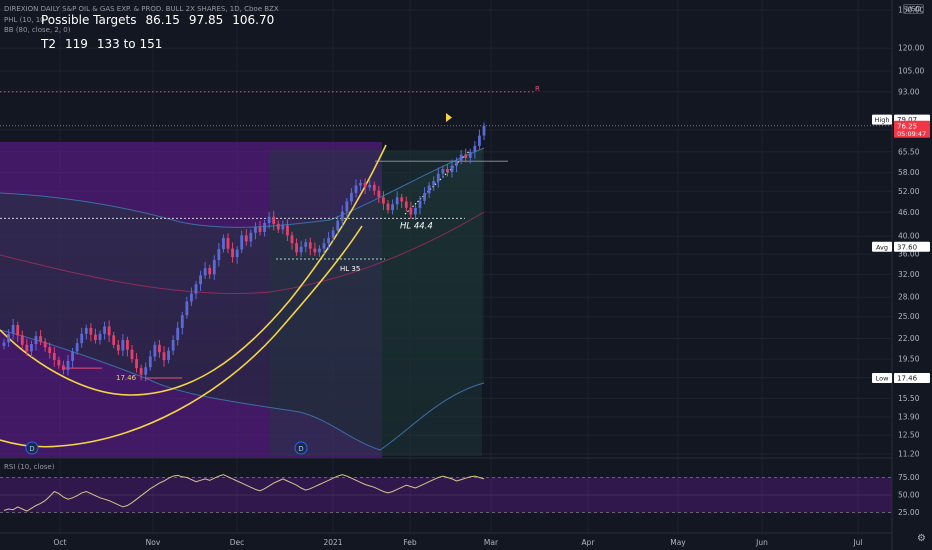  Describe the element at coordinates (106, 44) in the screenshot. I see `t2-targets: T2 119 133 to 151` at that location.